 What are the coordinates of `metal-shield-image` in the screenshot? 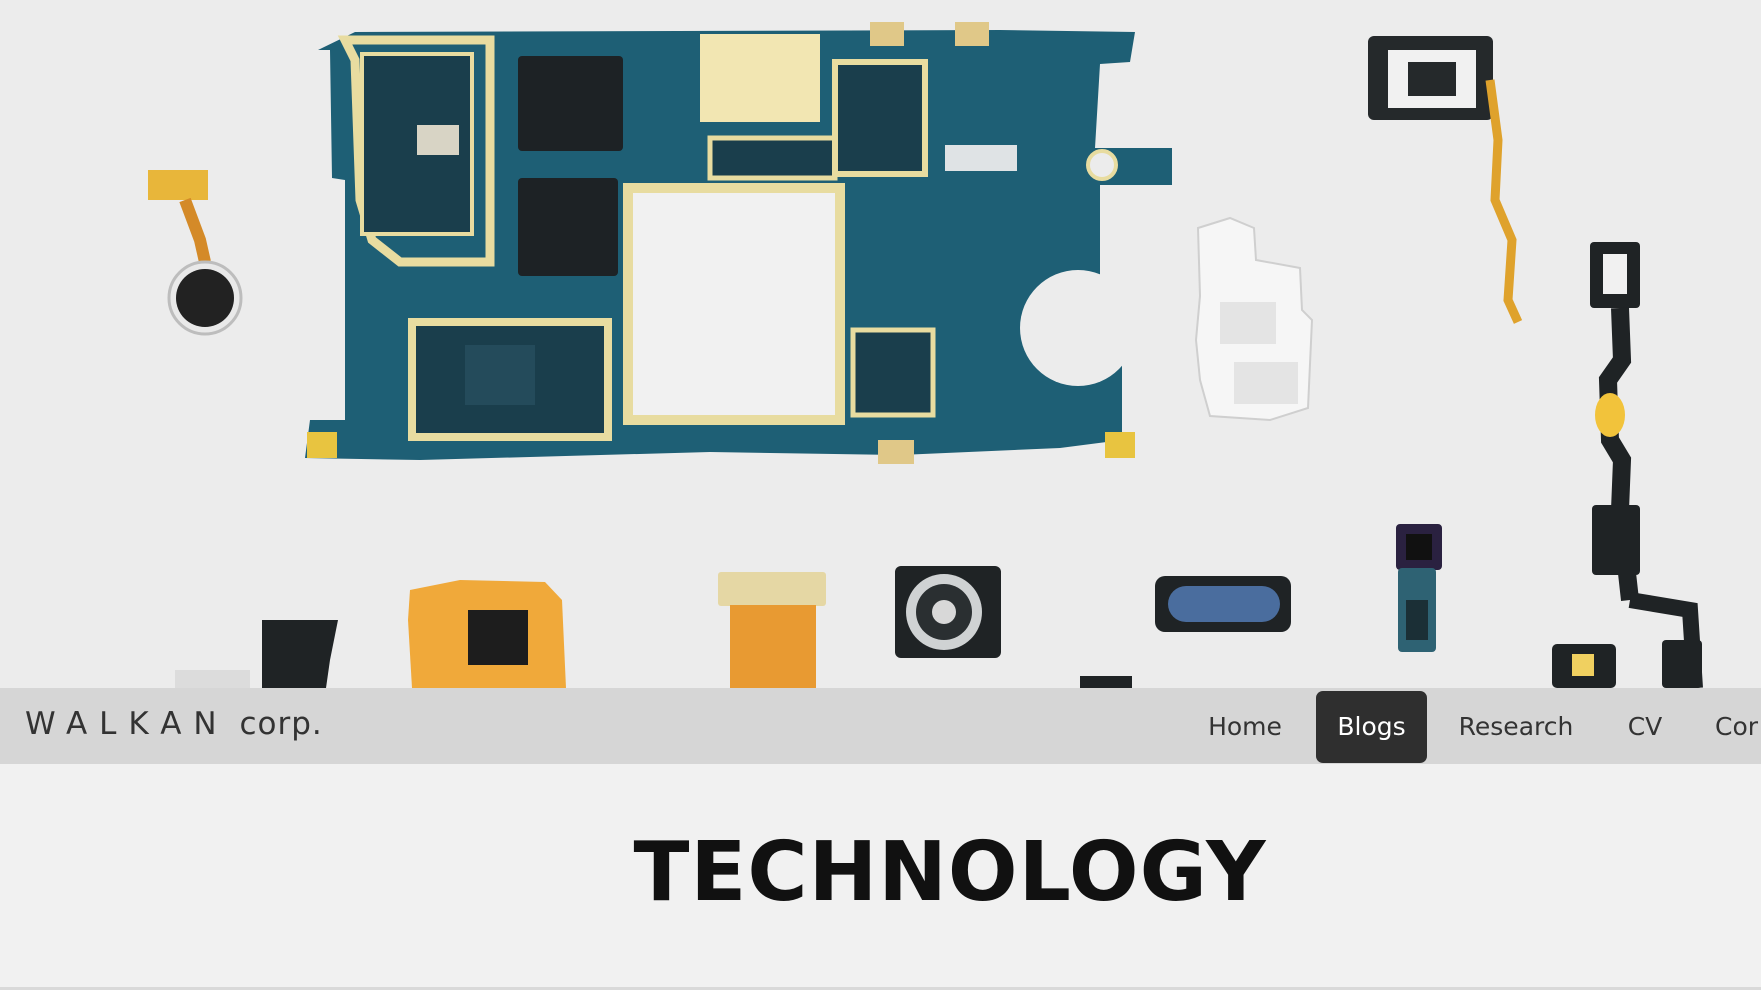 It's located at (1254, 319).